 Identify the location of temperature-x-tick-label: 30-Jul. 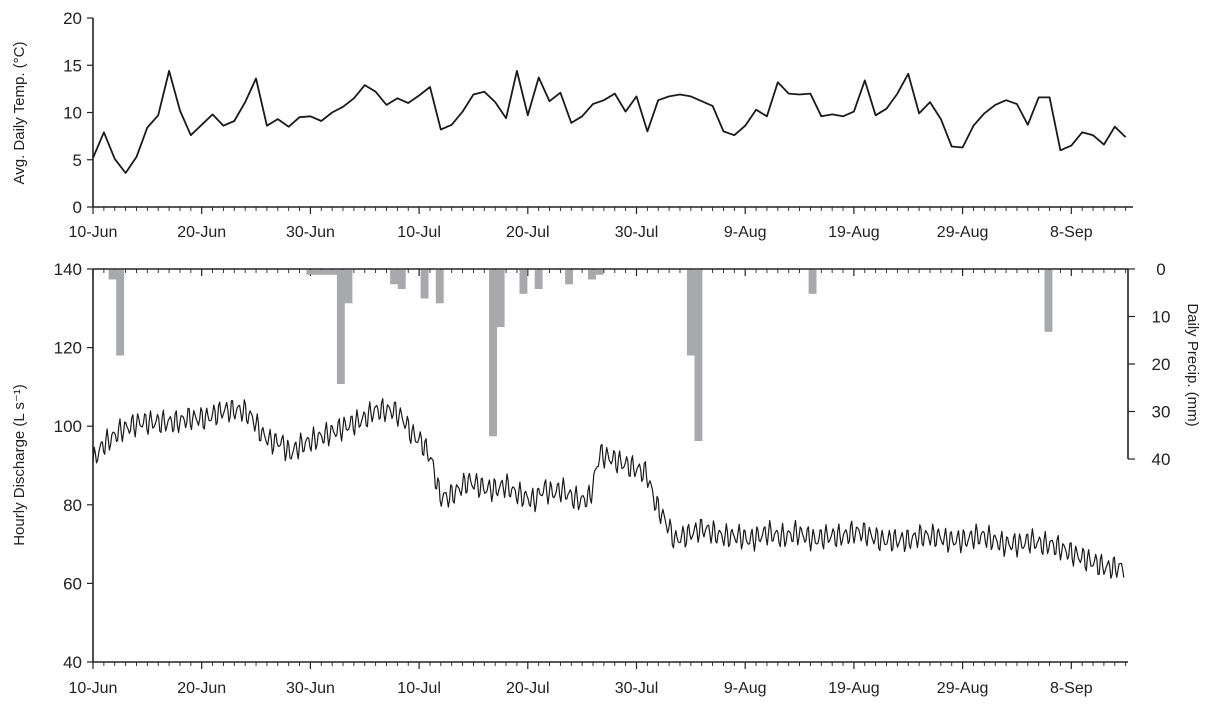
(637, 232).